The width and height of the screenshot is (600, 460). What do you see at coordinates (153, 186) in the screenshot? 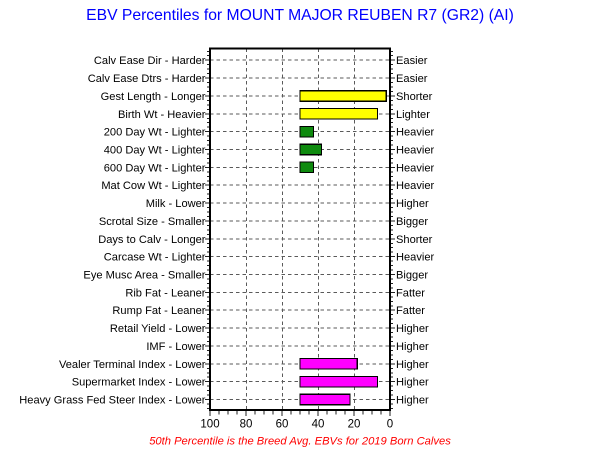
I see `svg-text: Mat Cow Wt - Lighter` at bounding box center [153, 186].